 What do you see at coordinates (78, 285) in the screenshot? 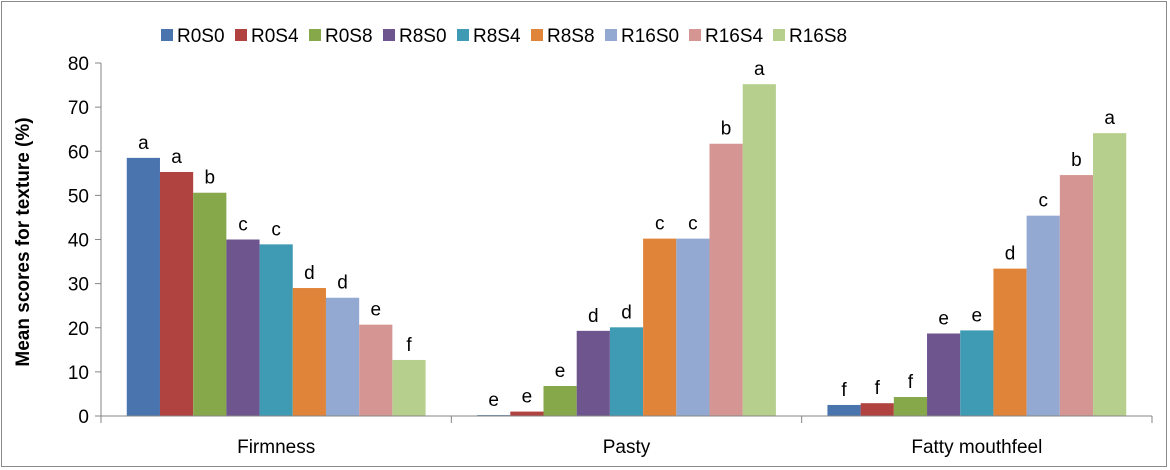
I see `y-tick-label: 30` at bounding box center [78, 285].